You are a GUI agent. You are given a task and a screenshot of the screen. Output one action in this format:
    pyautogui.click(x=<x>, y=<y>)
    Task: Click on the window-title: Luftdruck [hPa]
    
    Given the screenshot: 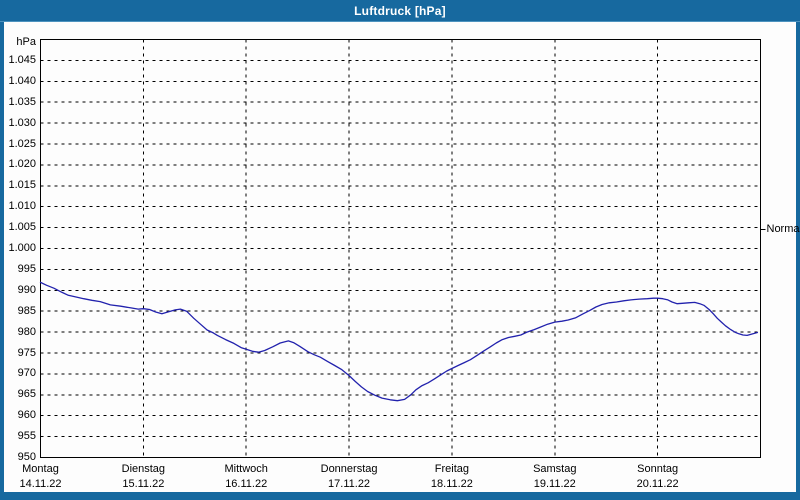 What is the action you would take?
    pyautogui.click(x=400, y=10)
    